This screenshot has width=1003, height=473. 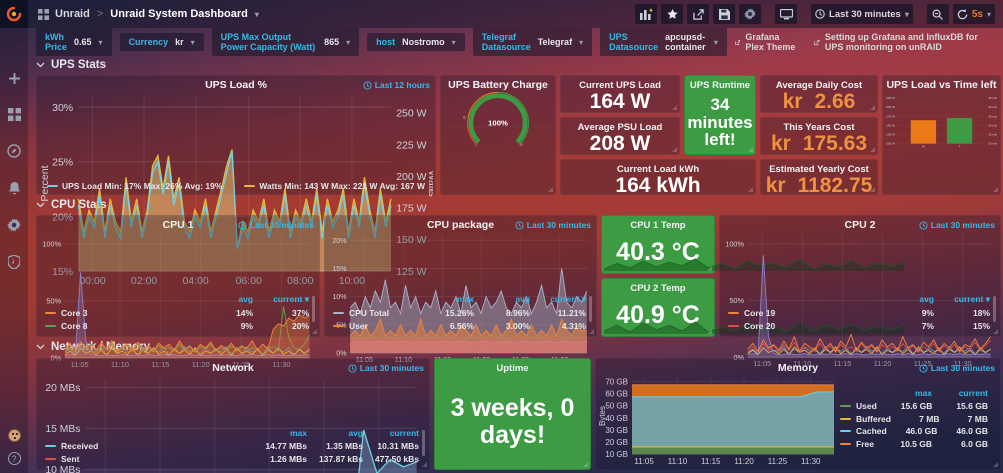 I want to click on legend-row: Core 3 14% 37%, so click(x=177, y=313).